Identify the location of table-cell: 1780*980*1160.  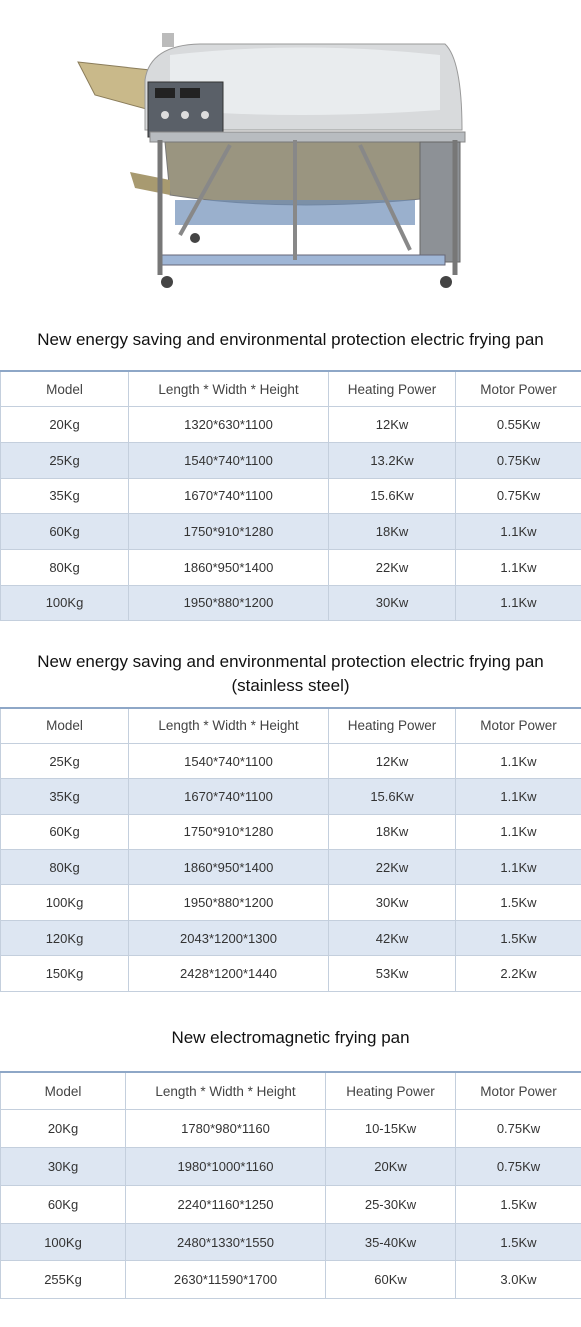
(225, 1129).